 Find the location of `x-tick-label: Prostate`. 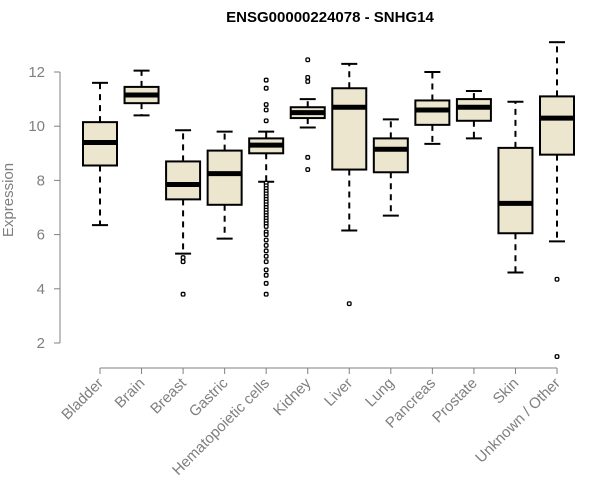

x-tick-label: Prostate is located at coordinates (455, 401).